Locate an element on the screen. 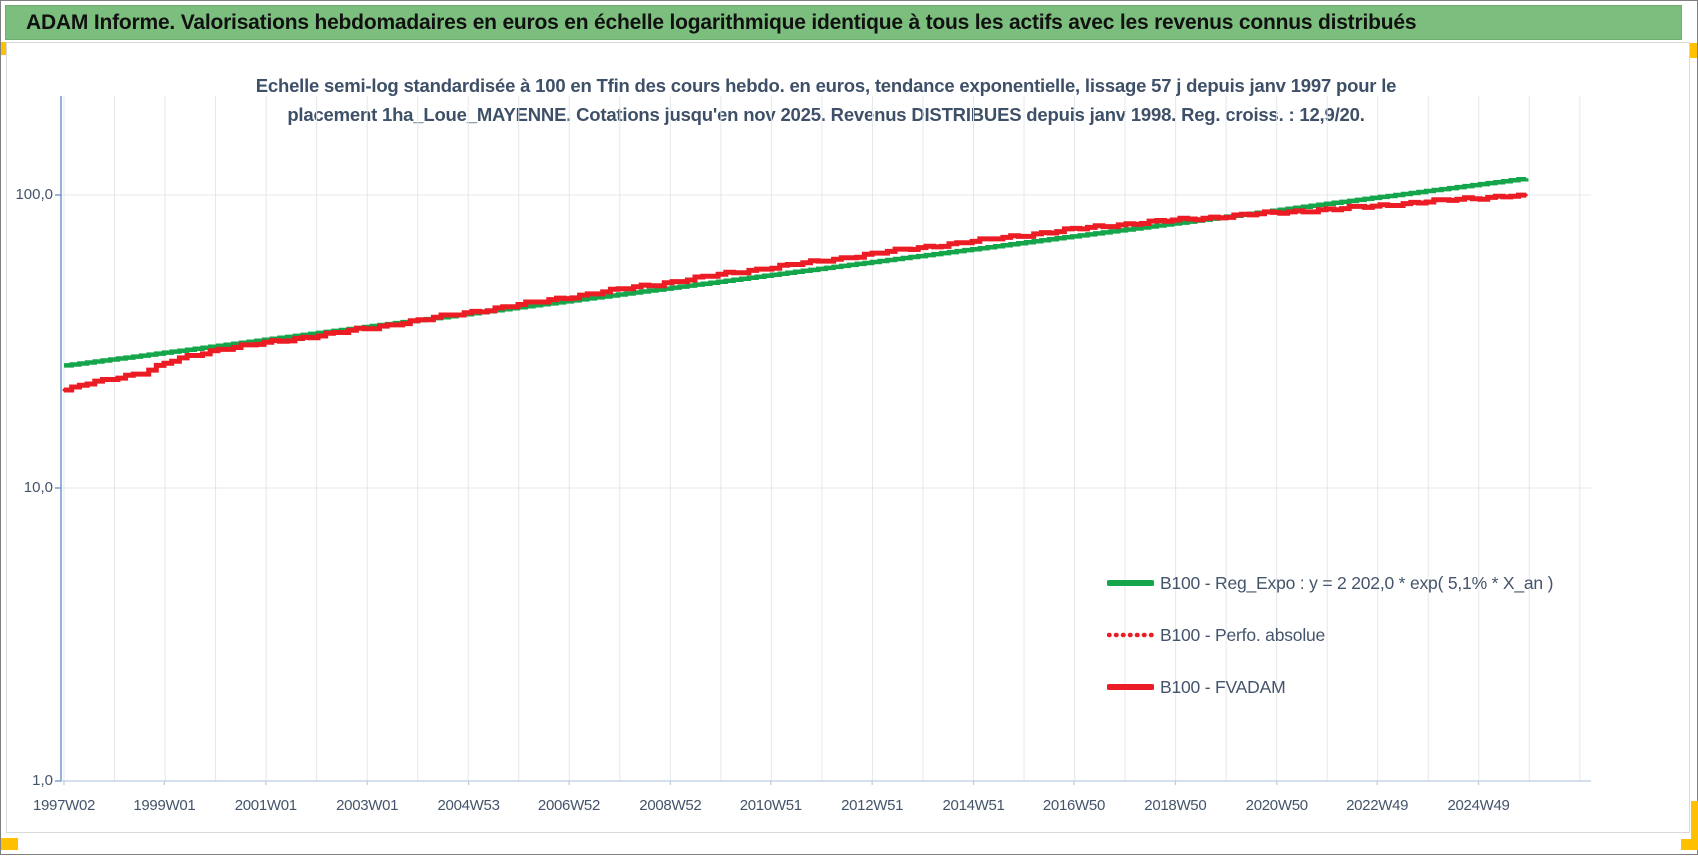  x-tick-label: 1997W02 is located at coordinates (64, 805).